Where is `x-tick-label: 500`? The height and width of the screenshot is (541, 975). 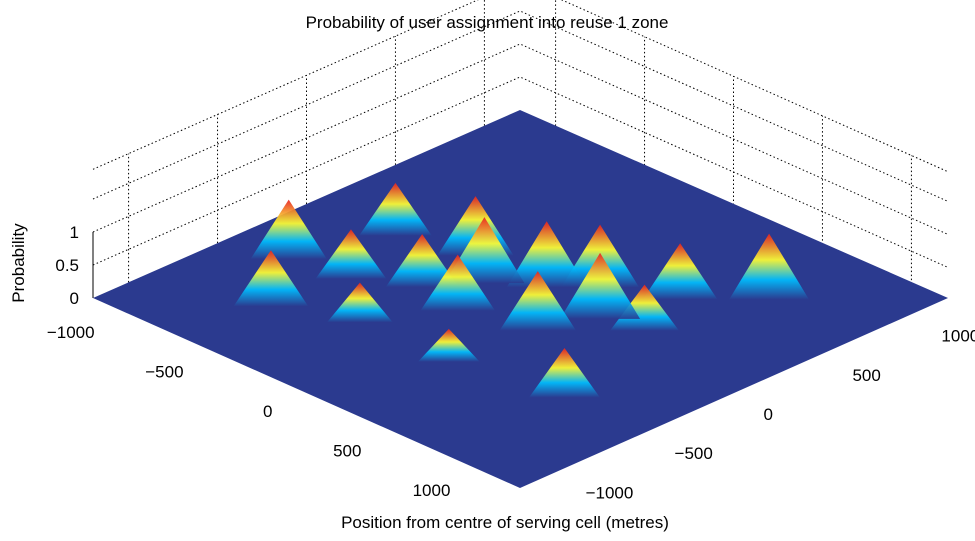
x-tick-label: 500 is located at coordinates (347, 451).